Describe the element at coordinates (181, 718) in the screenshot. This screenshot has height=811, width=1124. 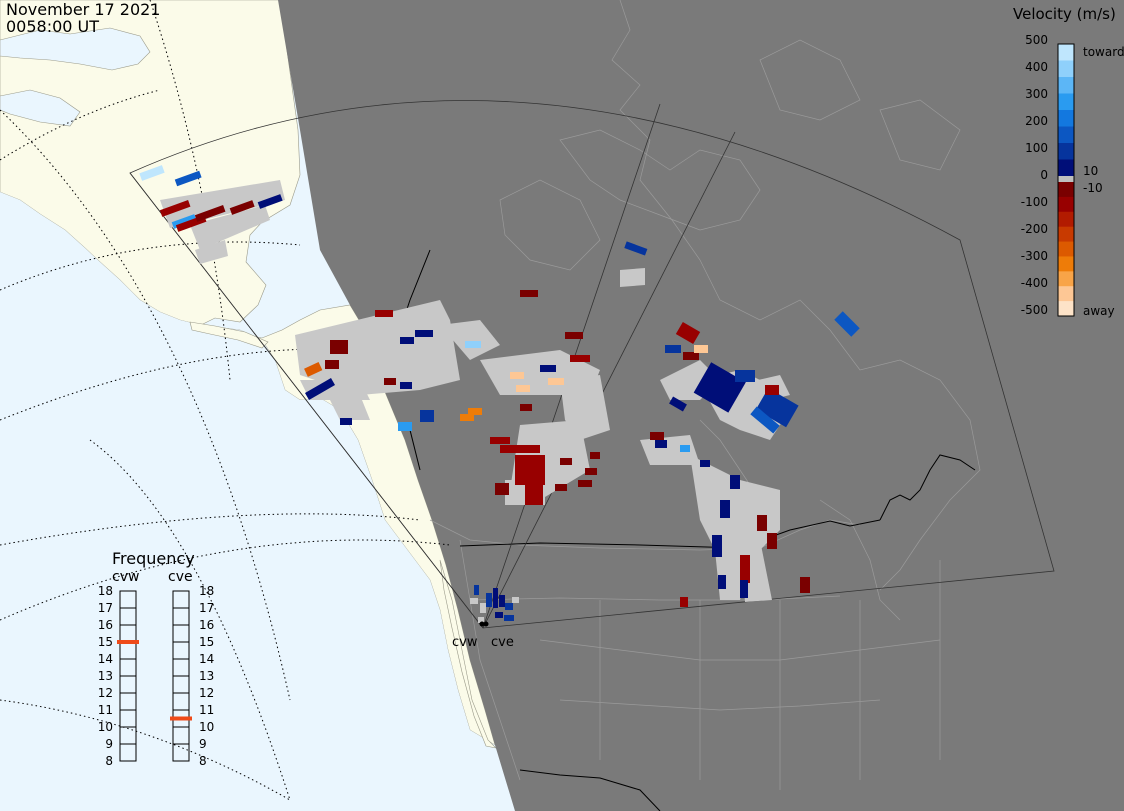
I see `frequency-marker-cve` at that location.